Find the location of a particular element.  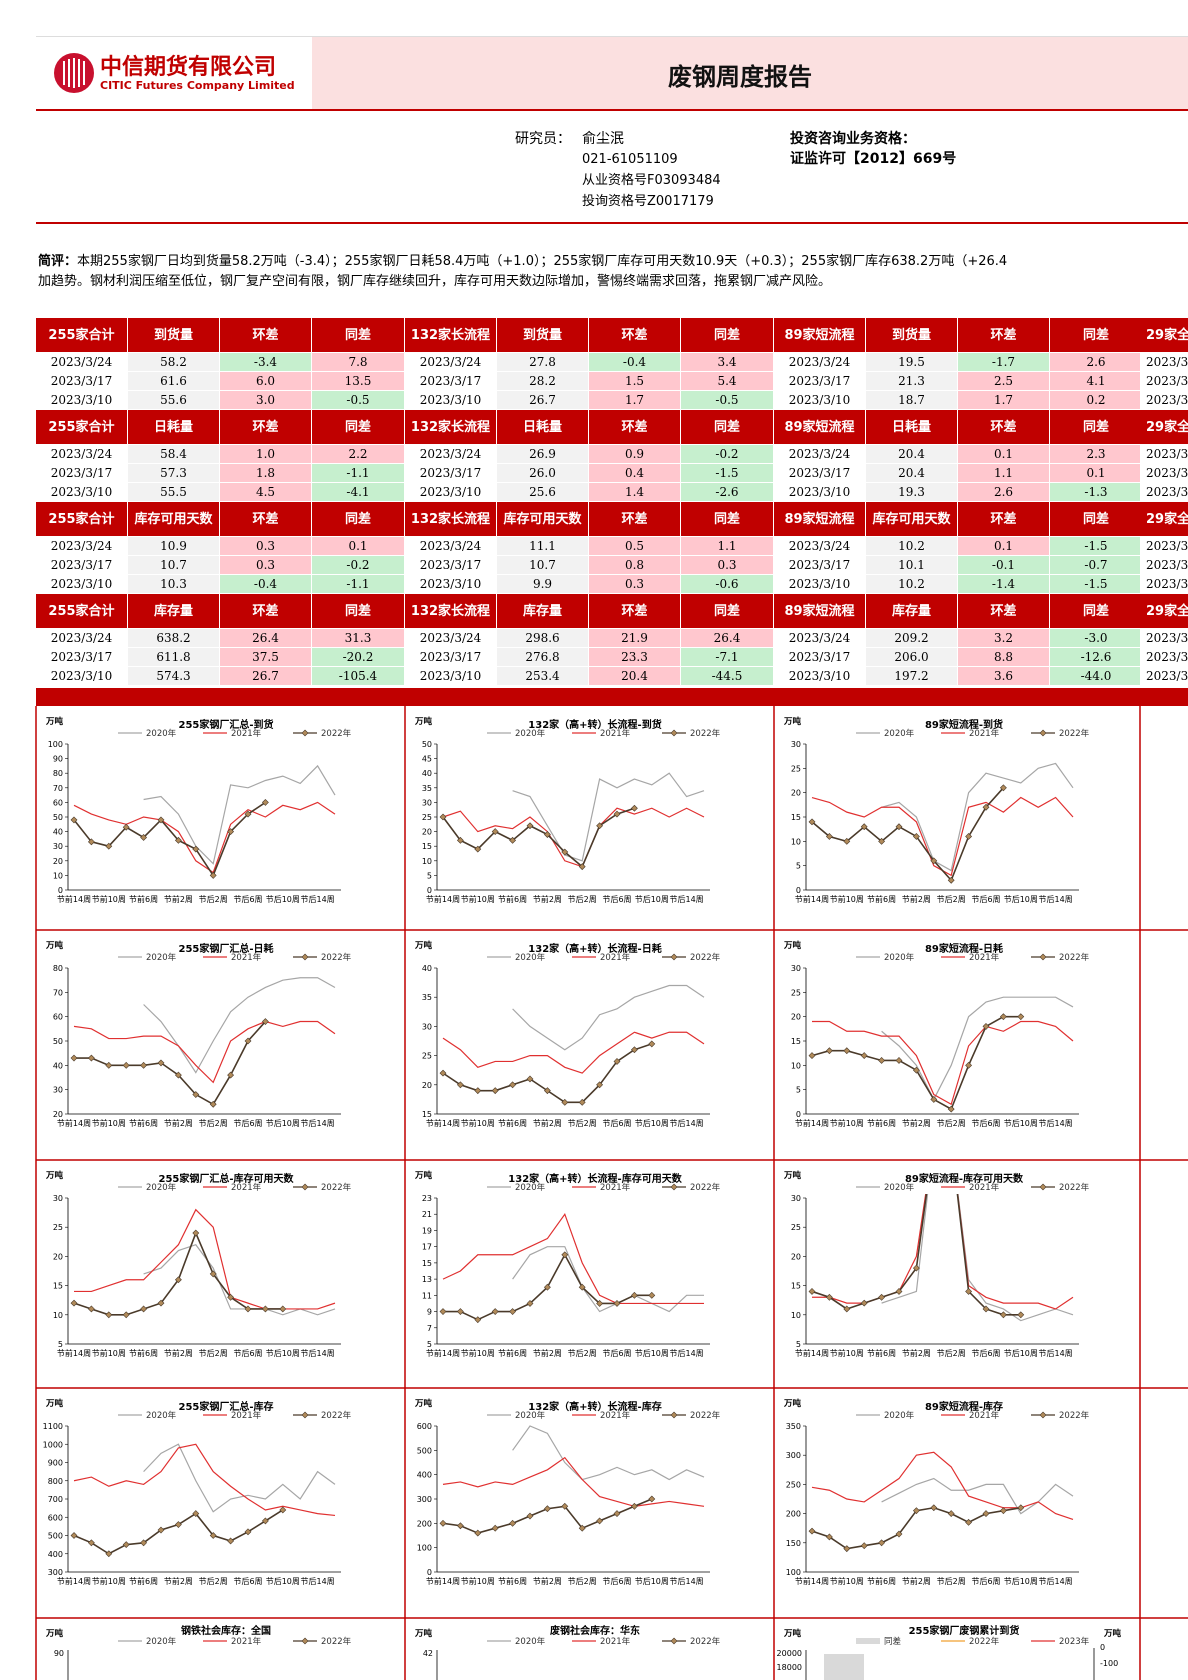

table-cell: 19.3 is located at coordinates (912, 492).